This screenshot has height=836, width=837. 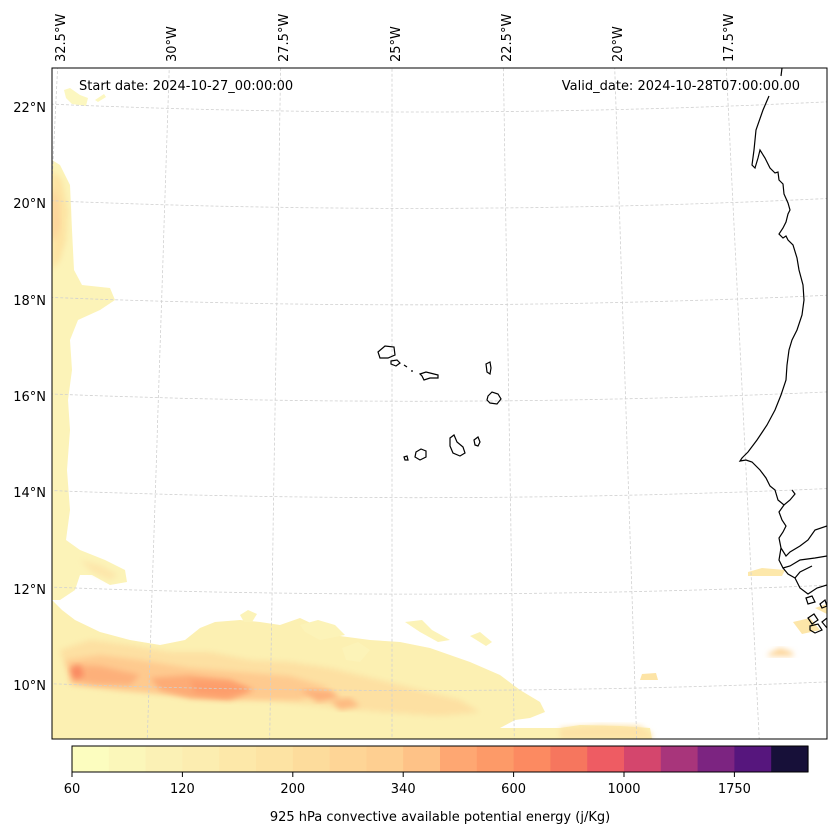 What do you see at coordinates (405, 366) in the screenshot?
I see `island-santa-luzia` at bounding box center [405, 366].